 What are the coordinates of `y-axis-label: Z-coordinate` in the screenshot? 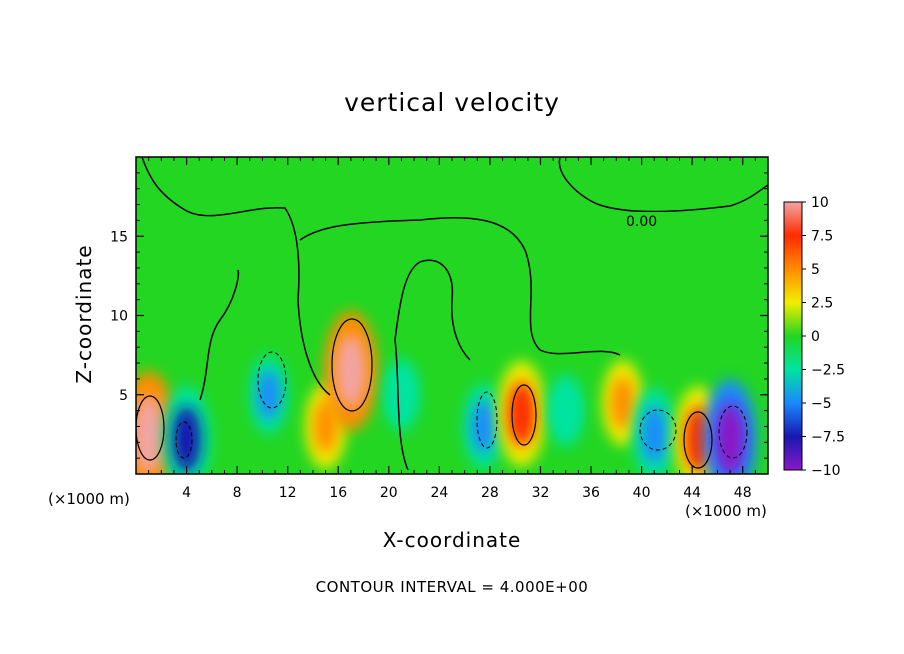 It's located at (84, 314).